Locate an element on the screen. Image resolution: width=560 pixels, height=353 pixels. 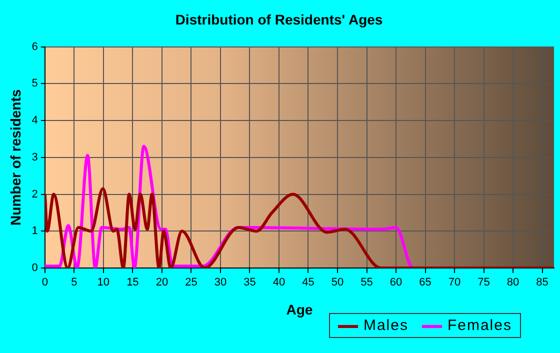
y-tick-label: 4 is located at coordinates (35, 120).